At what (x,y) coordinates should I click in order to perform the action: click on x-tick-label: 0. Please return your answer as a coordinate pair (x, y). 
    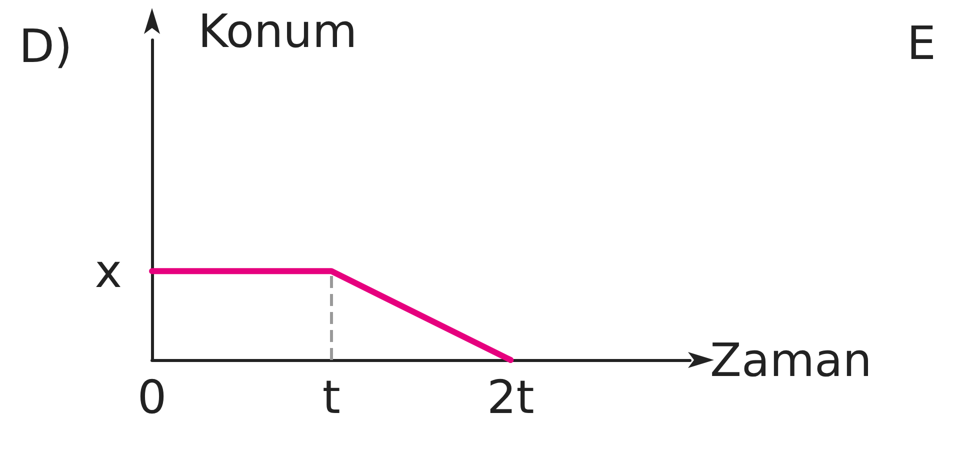
    Looking at the image, I should click on (152, 397).